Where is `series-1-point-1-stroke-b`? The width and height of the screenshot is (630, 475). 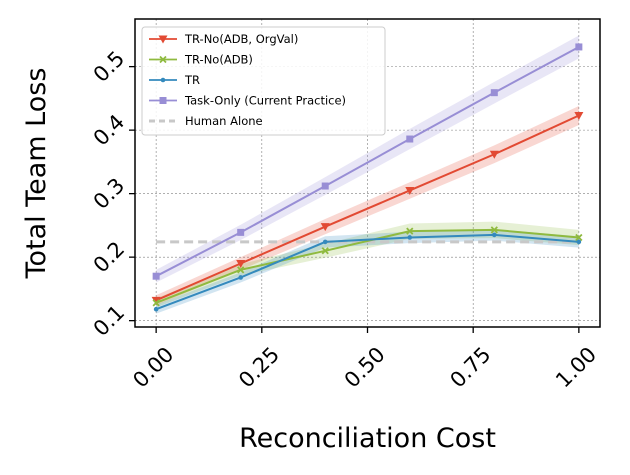
series-1-point-1-stroke-b is located at coordinates (241, 270).